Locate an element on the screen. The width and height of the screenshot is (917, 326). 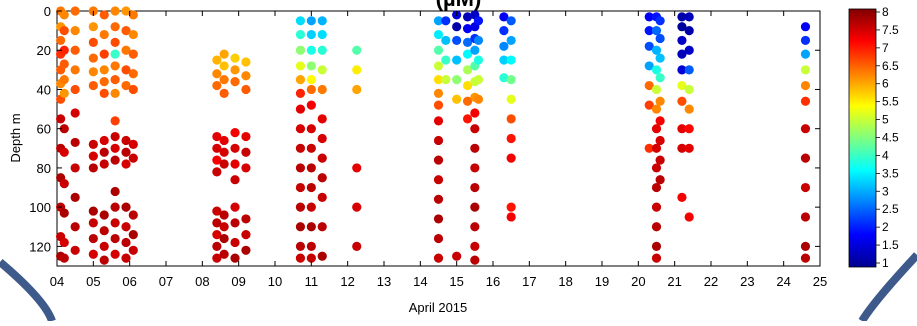
x-tick-label: 21 is located at coordinates (674, 281).